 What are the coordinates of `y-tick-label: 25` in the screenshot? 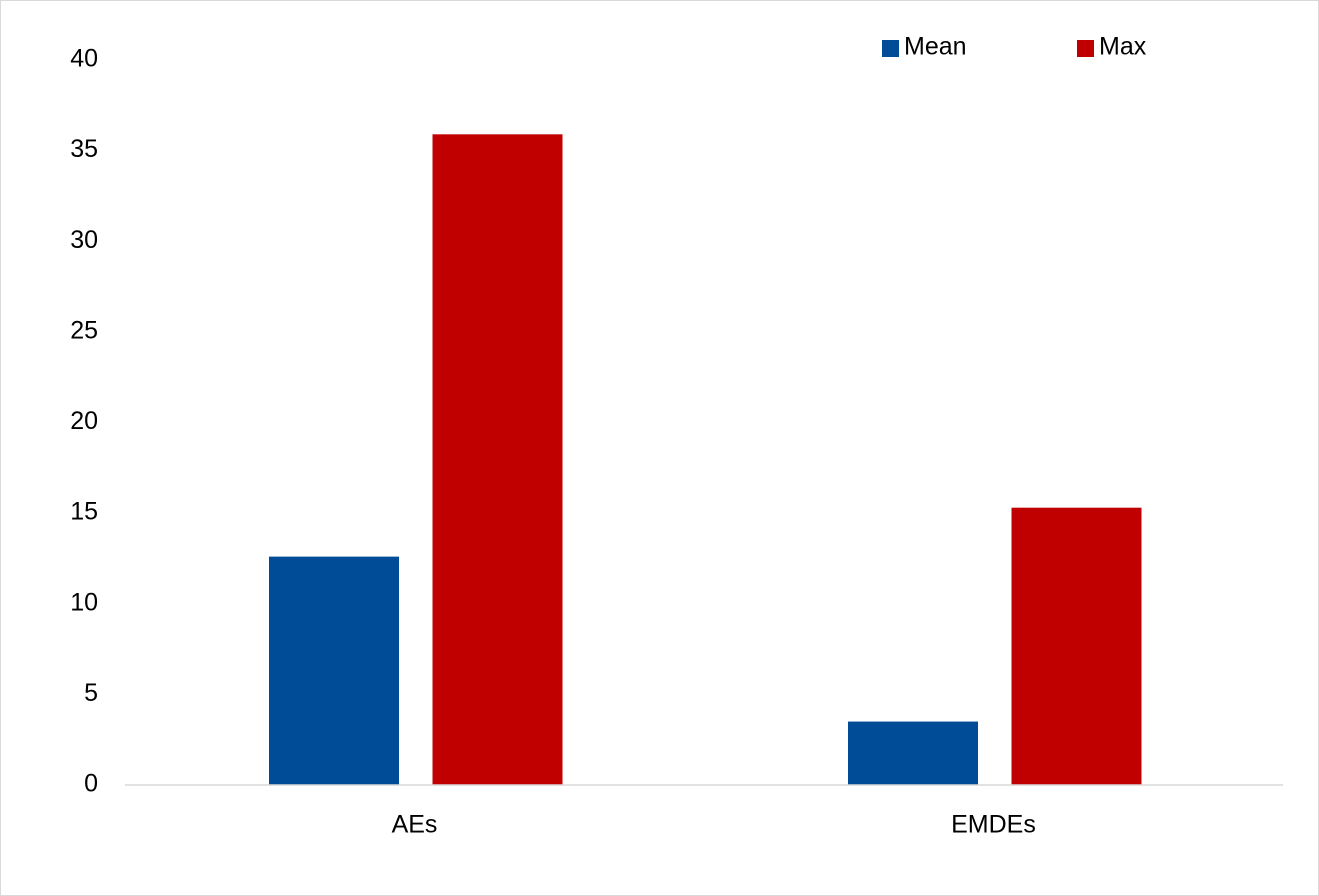 It's located at (84, 330).